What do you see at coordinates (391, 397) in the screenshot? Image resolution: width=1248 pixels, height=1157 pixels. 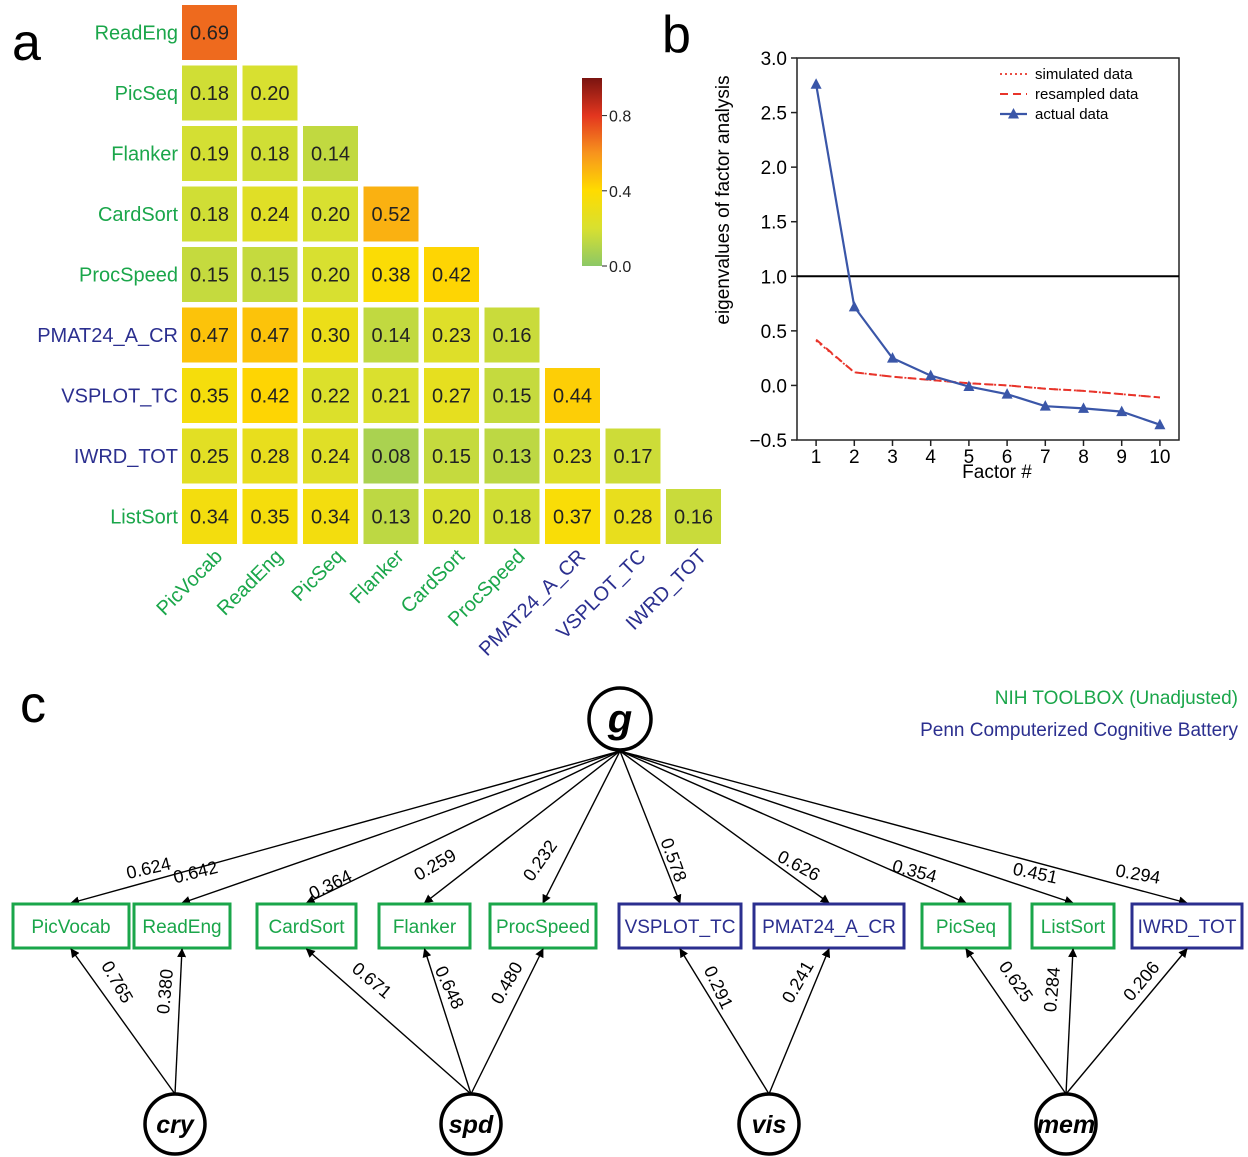 I see `heatmap-value: 0.21` at bounding box center [391, 397].